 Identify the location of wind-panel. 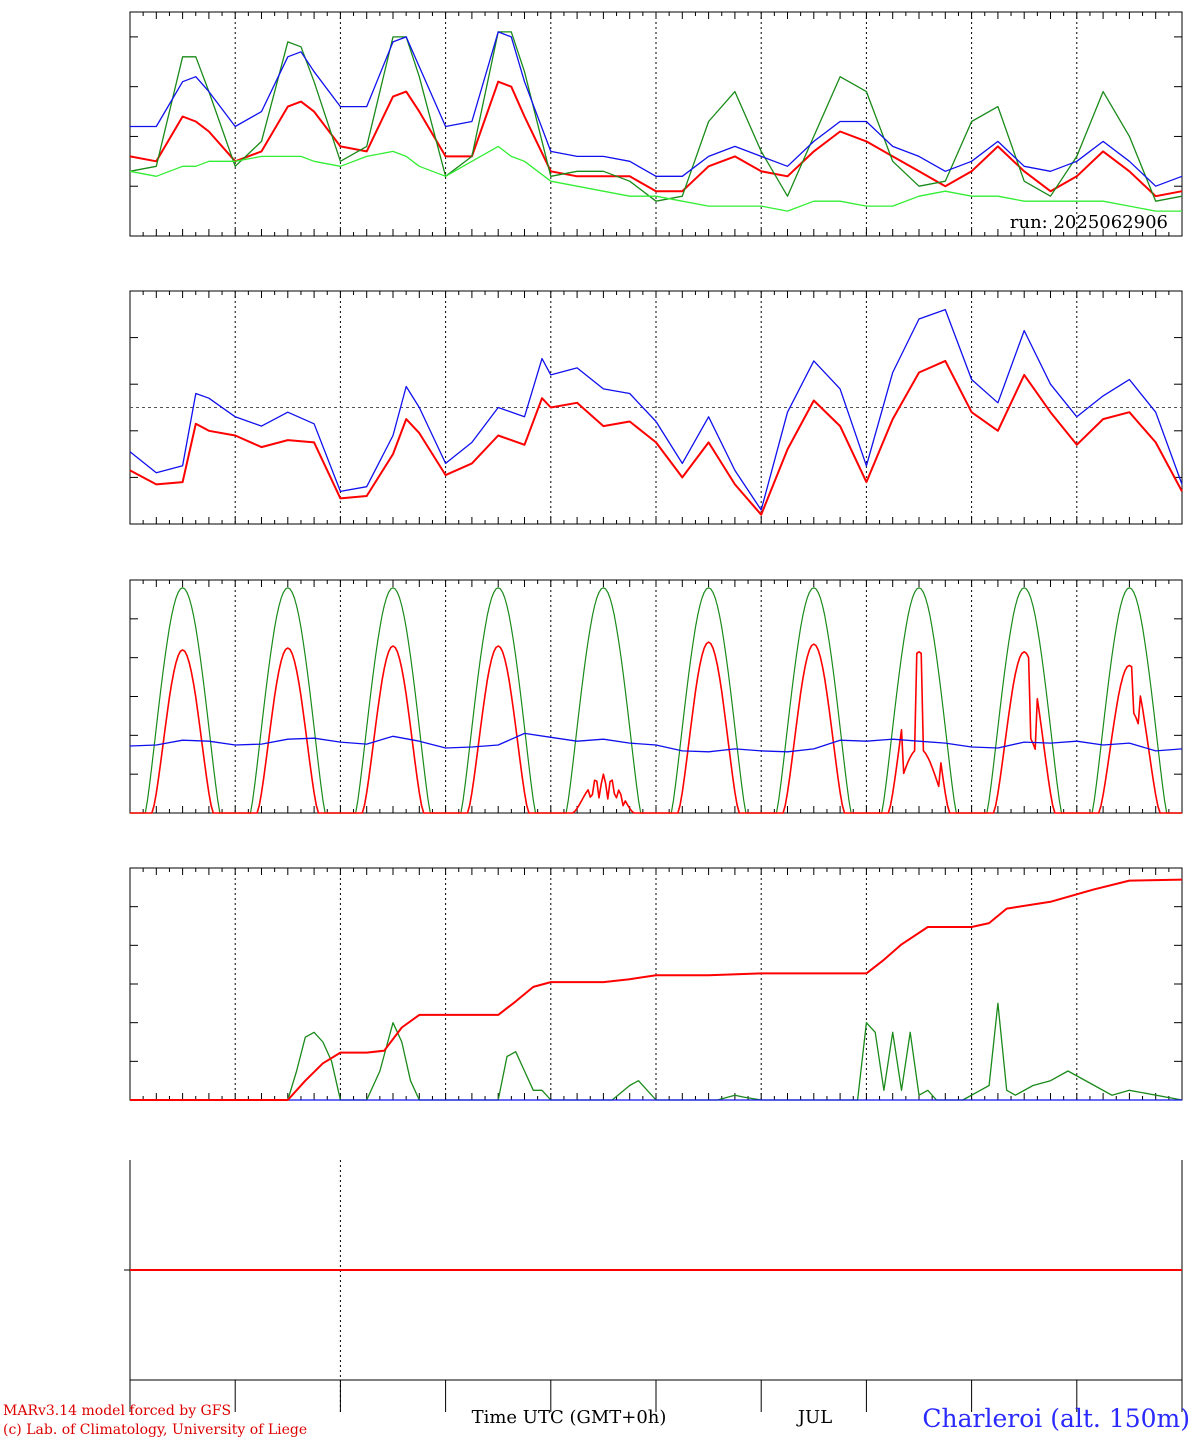
(656, 407).